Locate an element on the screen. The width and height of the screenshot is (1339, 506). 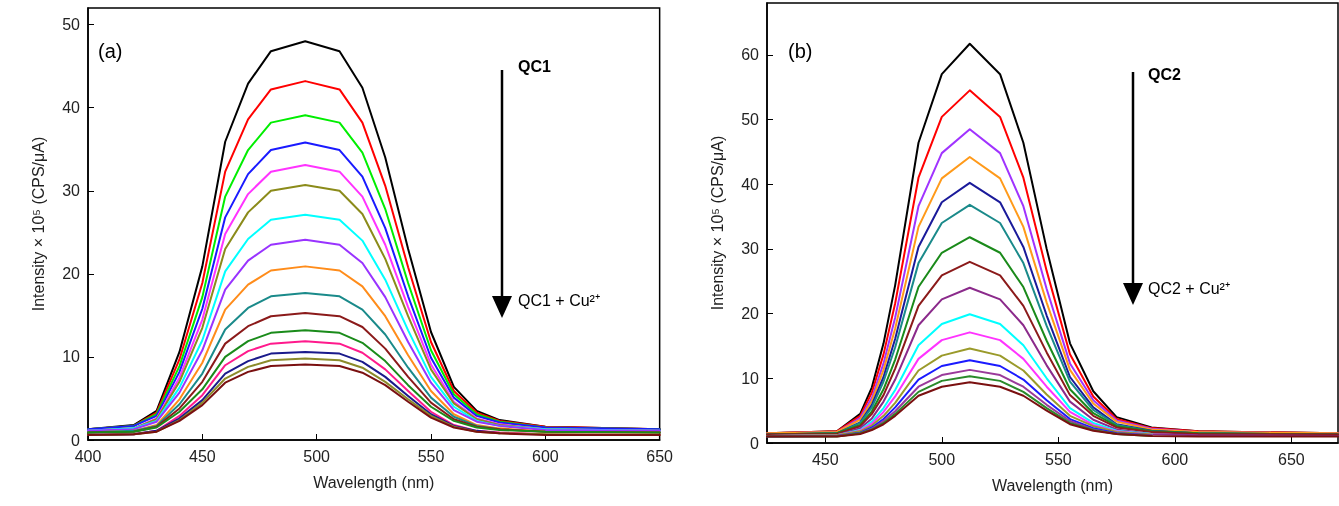
x-tick-label: 400 is located at coordinates (88, 456).